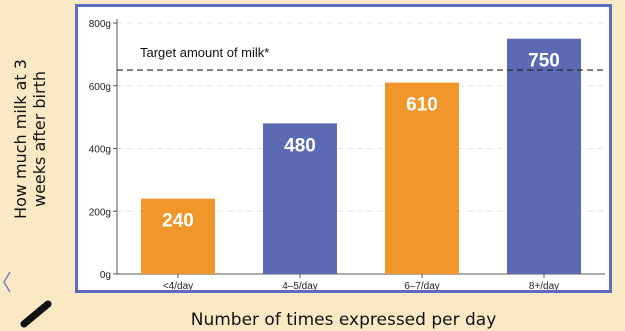 The image size is (625, 331). What do you see at coordinates (100, 87) in the screenshot?
I see `y-tick-label: 600g` at bounding box center [100, 87].